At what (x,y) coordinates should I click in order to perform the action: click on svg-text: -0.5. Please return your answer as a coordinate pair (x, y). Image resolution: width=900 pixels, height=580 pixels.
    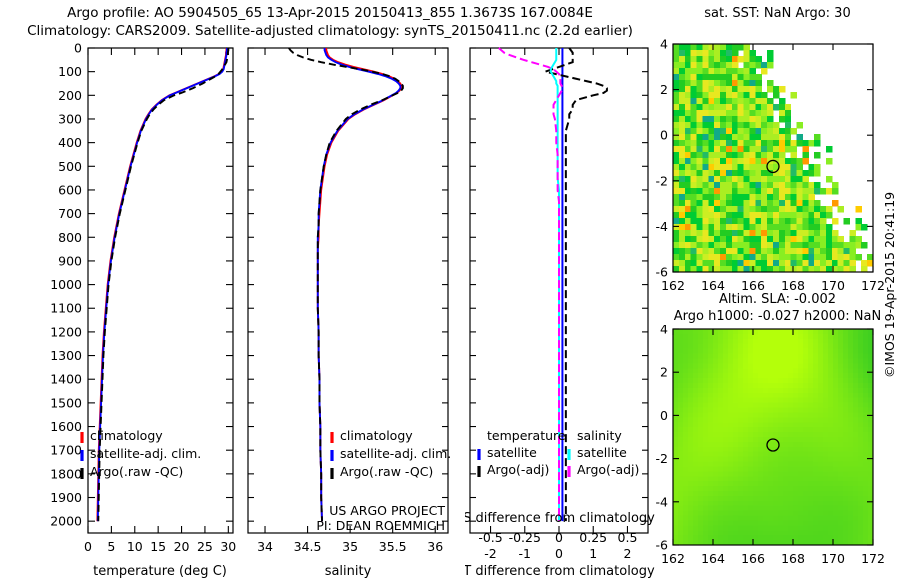
    Looking at the image, I should click on (490, 537).